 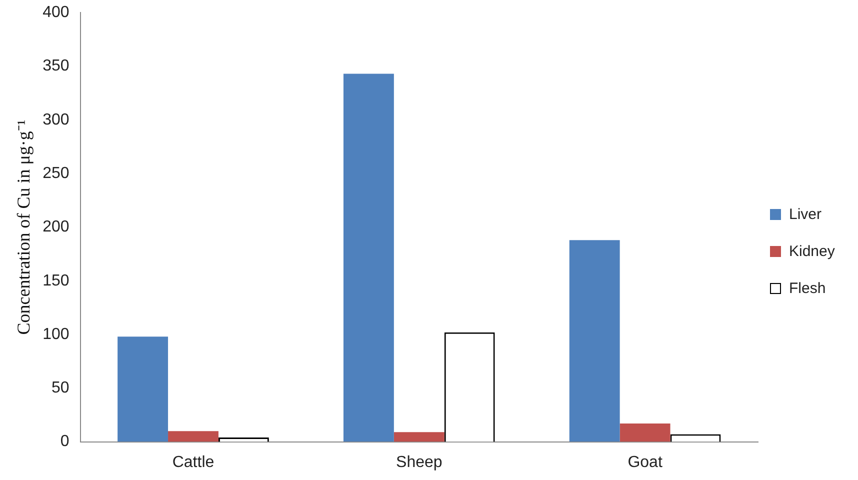 I want to click on x-tick-label: Sheep, so click(x=419, y=462).